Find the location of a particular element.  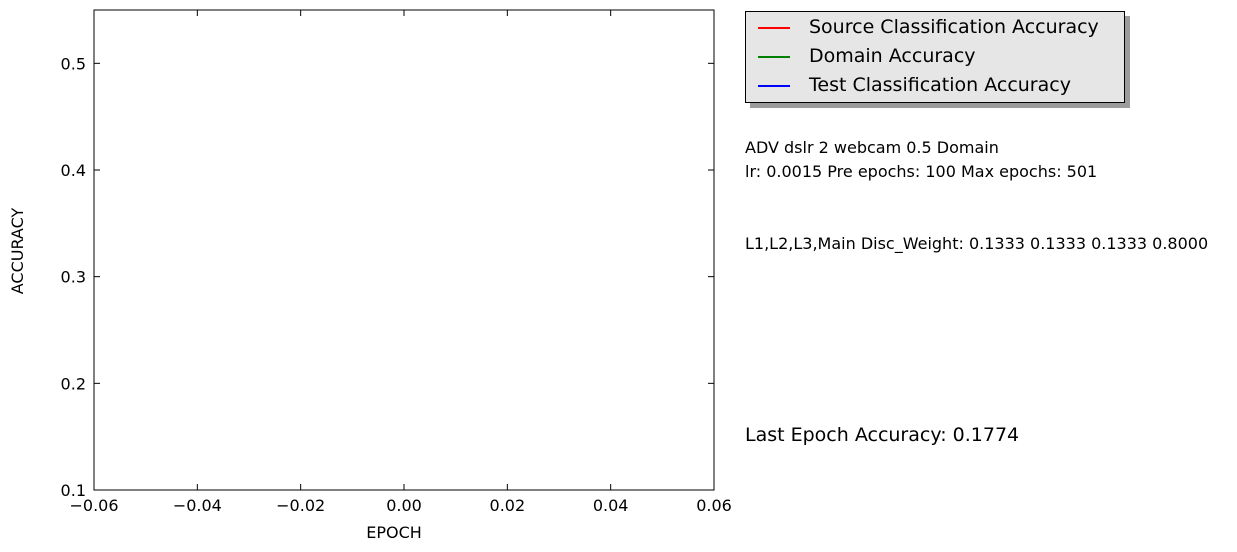

legend-label-test: Test Classification Accuracy is located at coordinates (940, 85).